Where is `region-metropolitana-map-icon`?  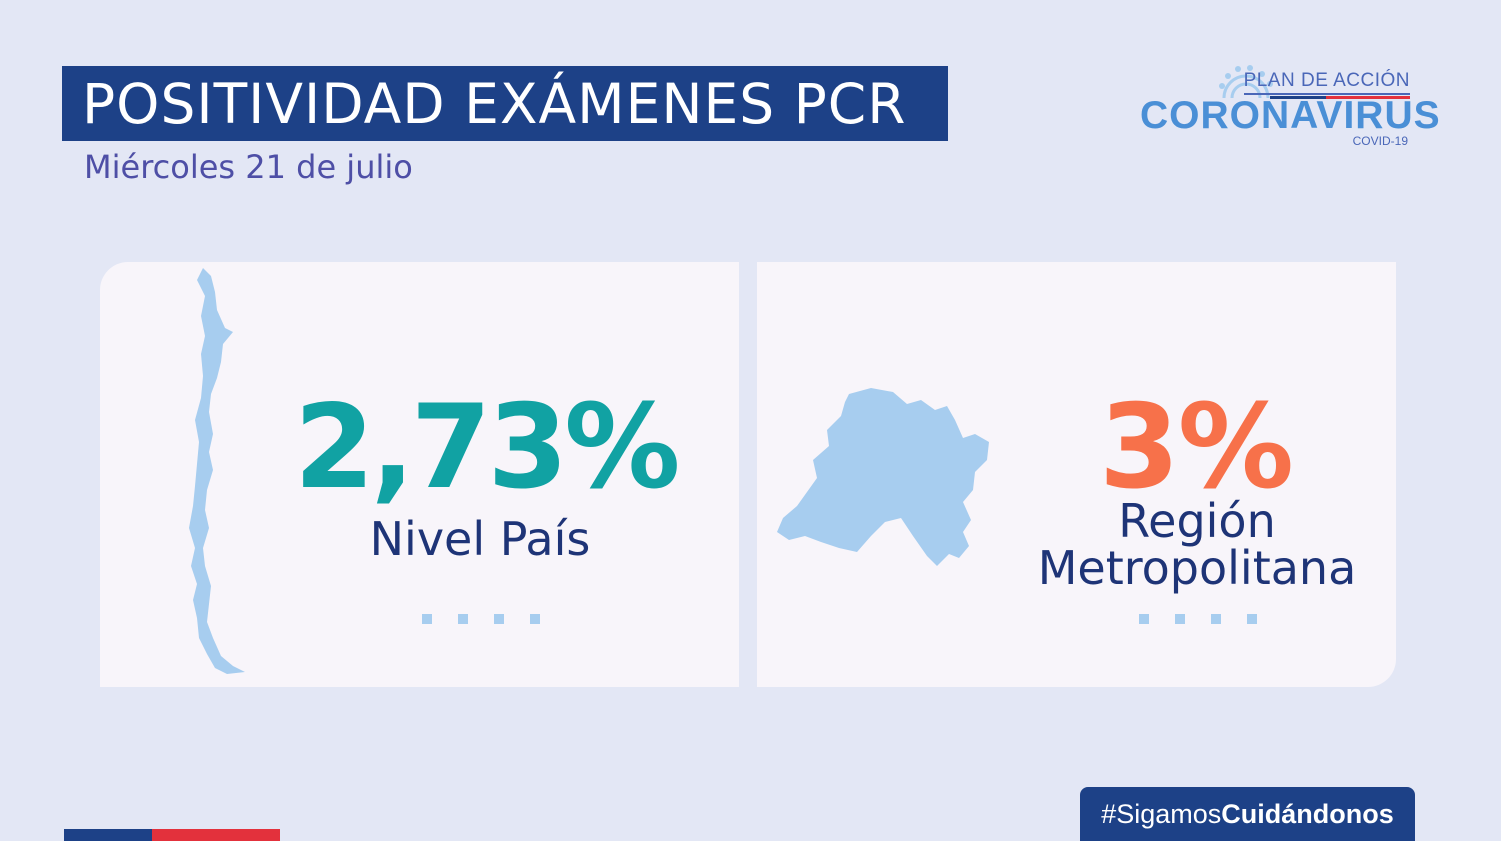 region-metropolitana-map-icon is located at coordinates (883, 477).